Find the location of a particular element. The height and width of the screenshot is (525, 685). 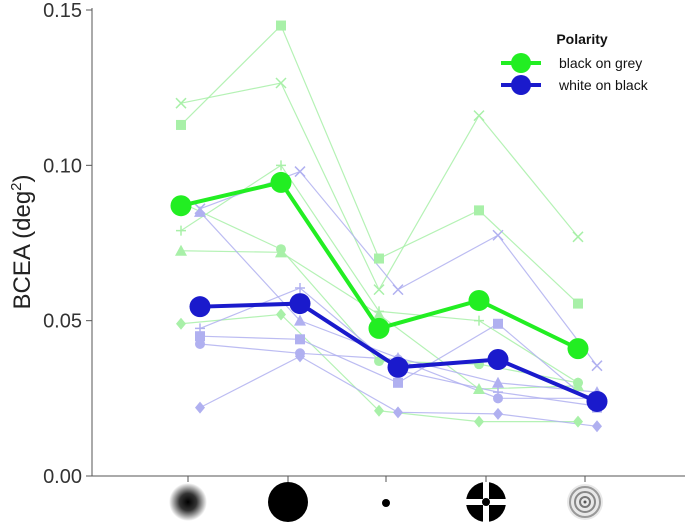

legend-entry-black-on-grey: black on grey is located at coordinates (571, 63).